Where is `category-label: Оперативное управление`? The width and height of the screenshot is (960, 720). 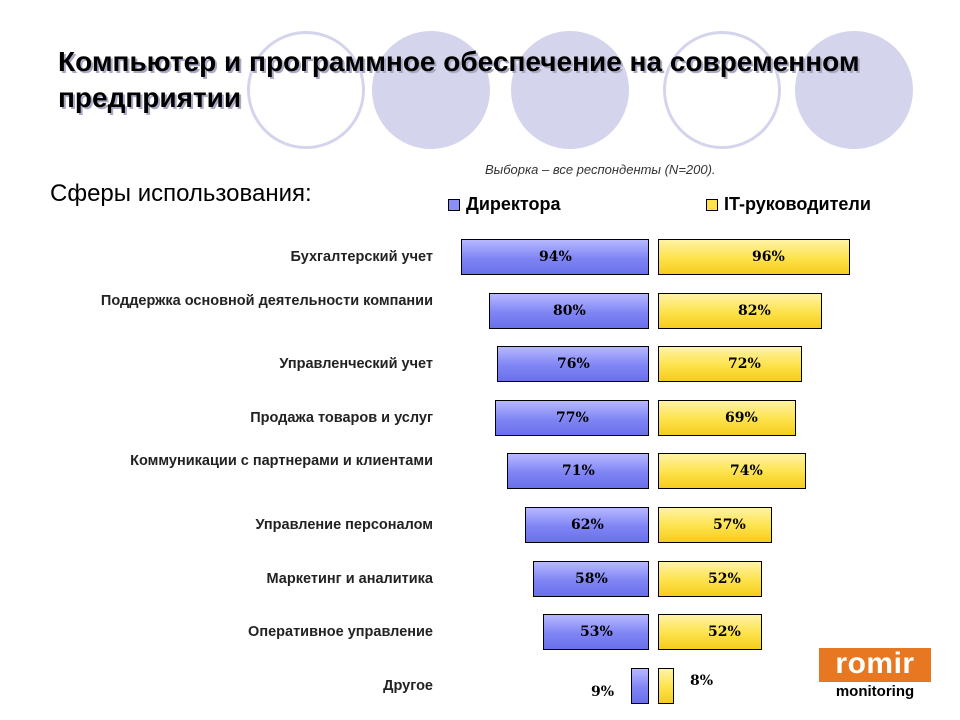
category-label: Оперативное управление is located at coordinates (340, 632).